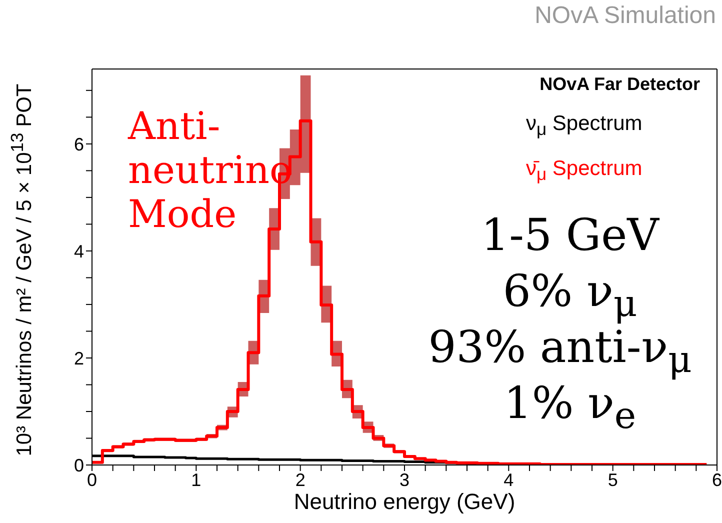 The width and height of the screenshot is (722, 523). What do you see at coordinates (509, 480) in the screenshot?
I see `x-tick-label: 4` at bounding box center [509, 480].